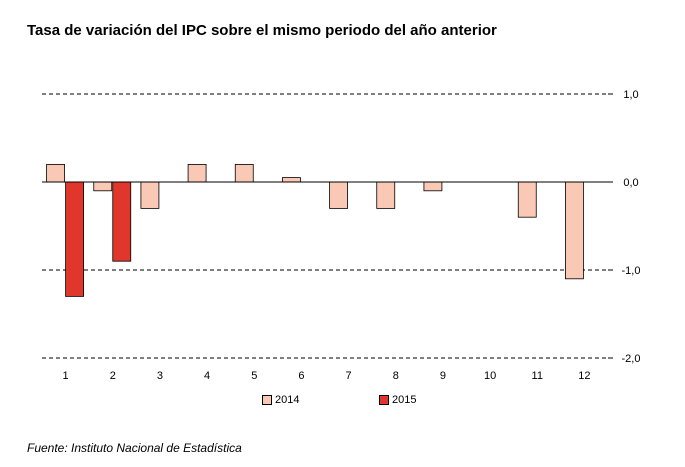 This screenshot has width=685, height=467. What do you see at coordinates (160, 376) in the screenshot?
I see `x-tick-label: 3` at bounding box center [160, 376].